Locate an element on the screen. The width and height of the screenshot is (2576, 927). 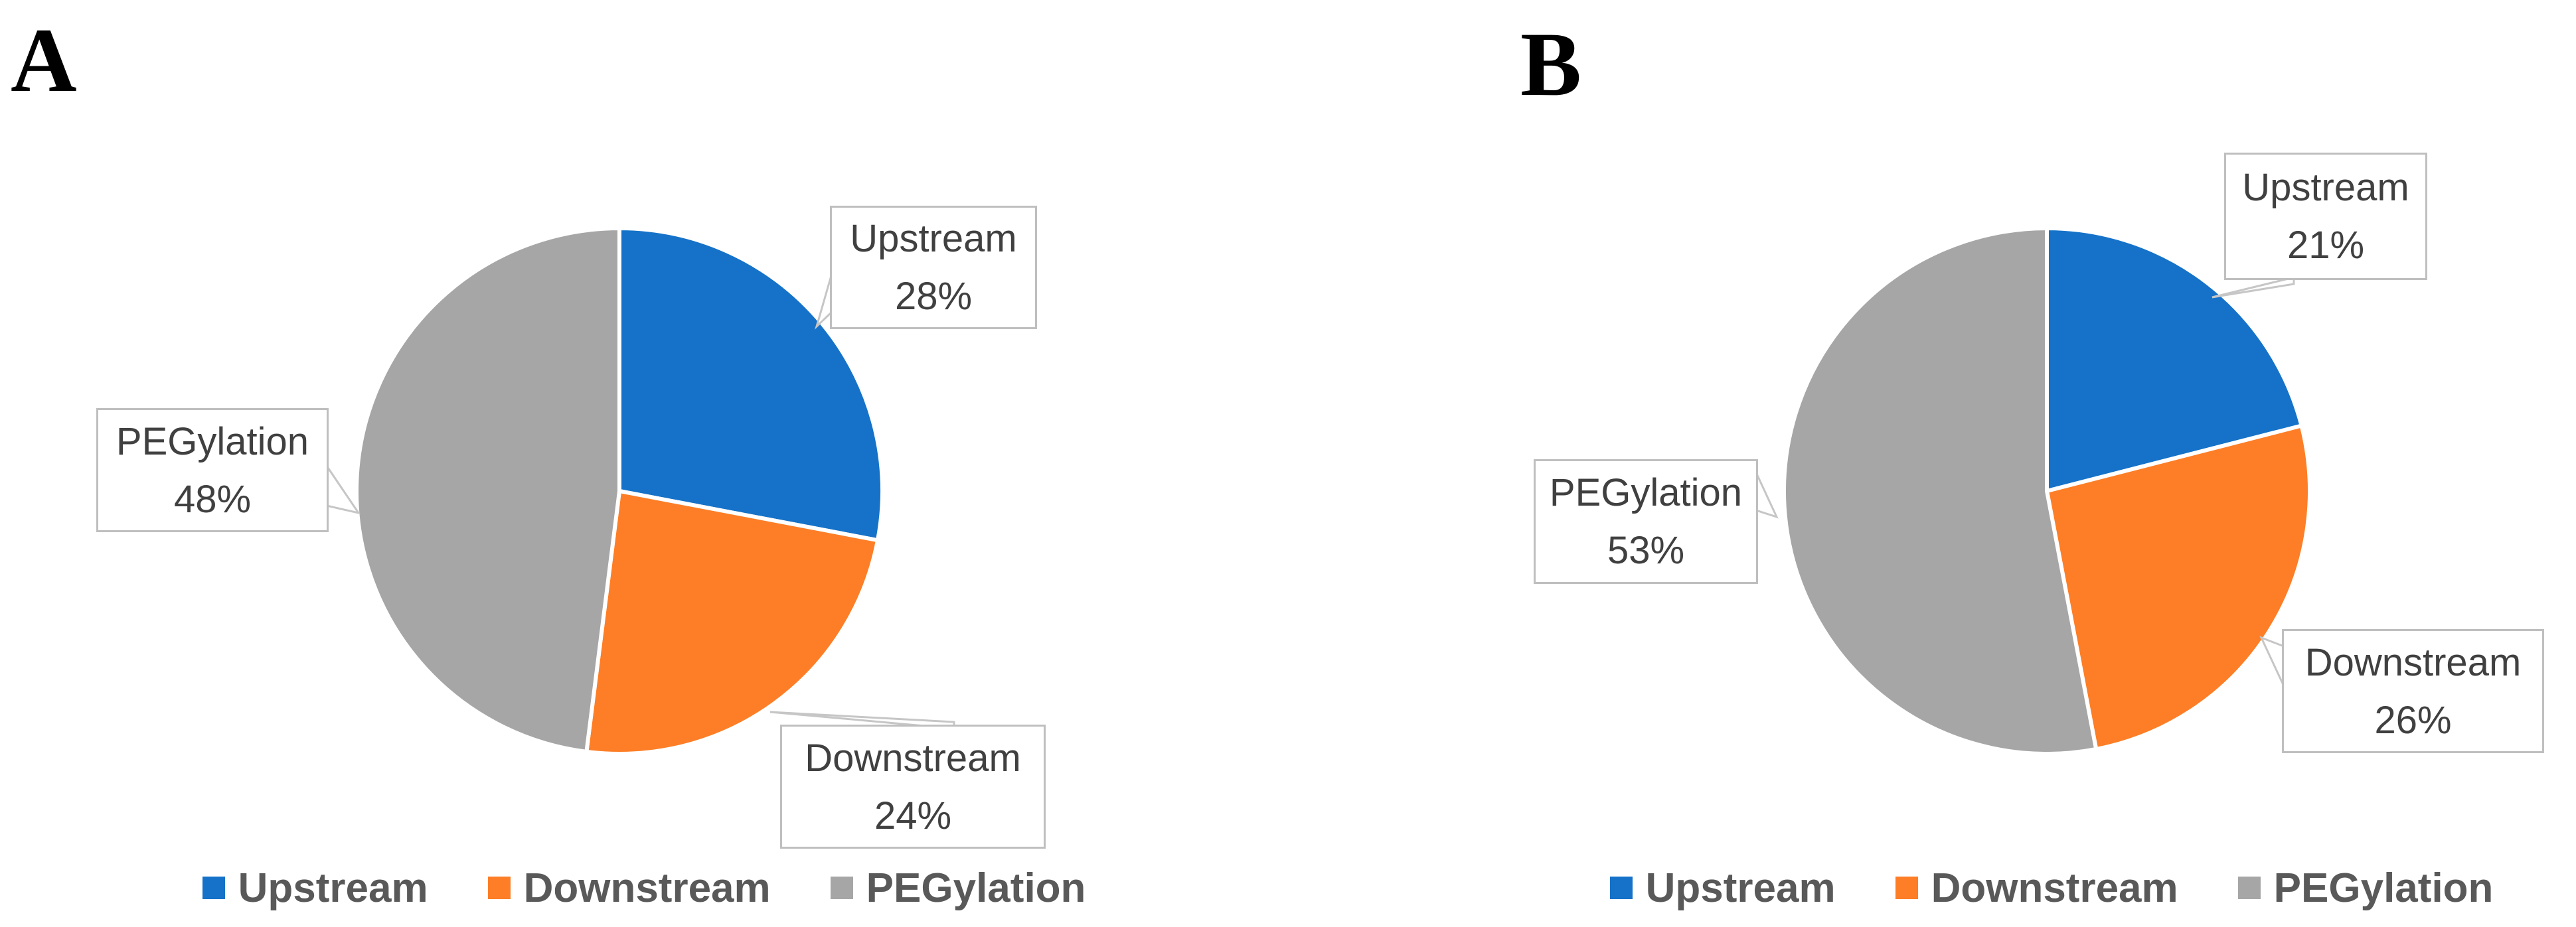
legend-b: Upstream Downstream PEGylation is located at coordinates (2001, 888).